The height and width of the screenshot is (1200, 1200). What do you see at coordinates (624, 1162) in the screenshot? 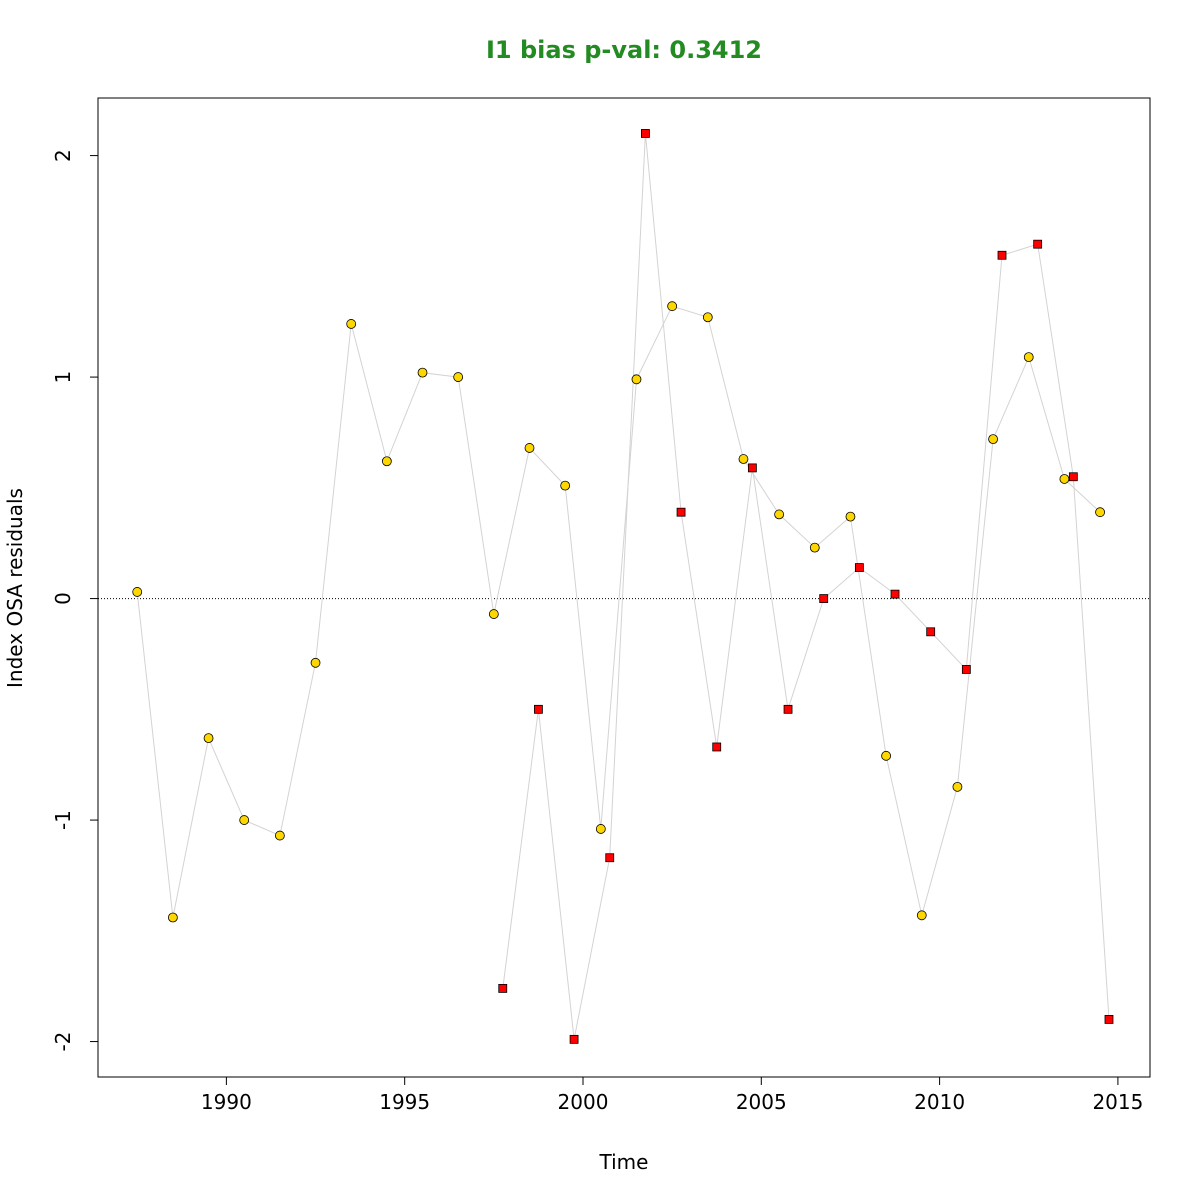
I see `x-axis-label: Time` at bounding box center [624, 1162].